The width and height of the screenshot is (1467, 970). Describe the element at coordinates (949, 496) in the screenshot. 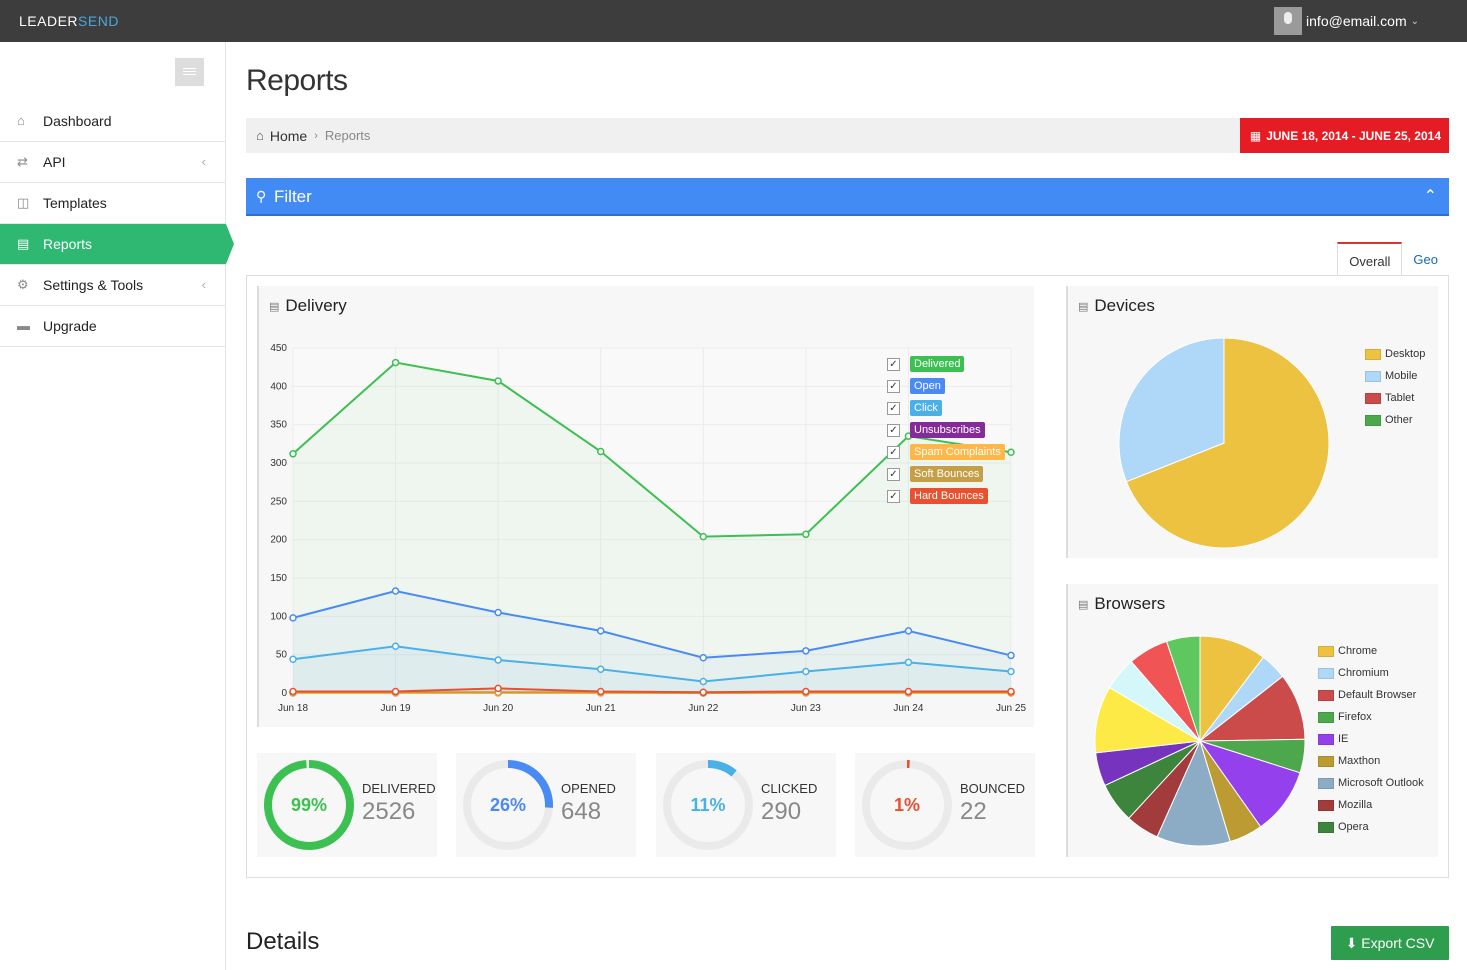

I see `legend-label: Hard Bounces` at that location.